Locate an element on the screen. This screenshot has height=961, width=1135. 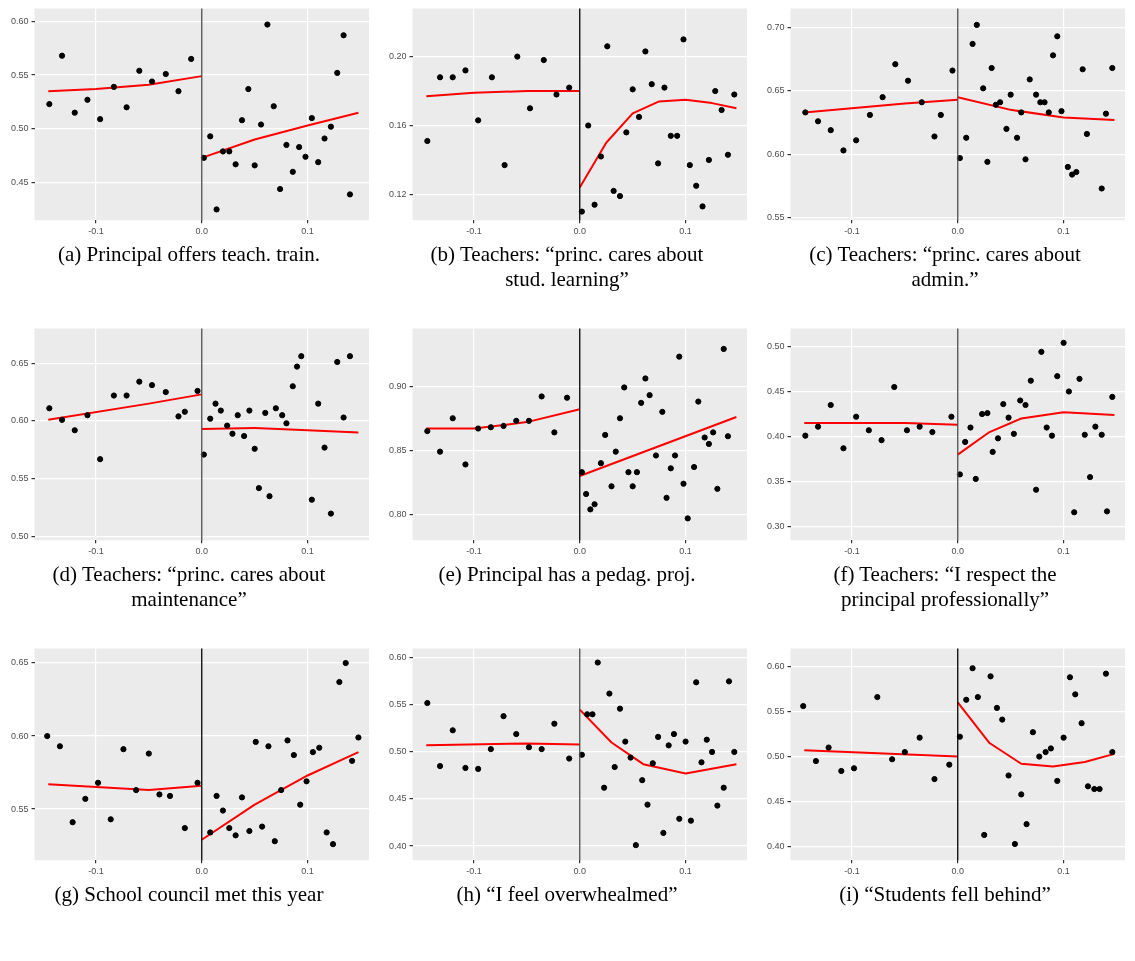
text: (h) “I feel overwhealmed” is located at coordinates (567, 894).